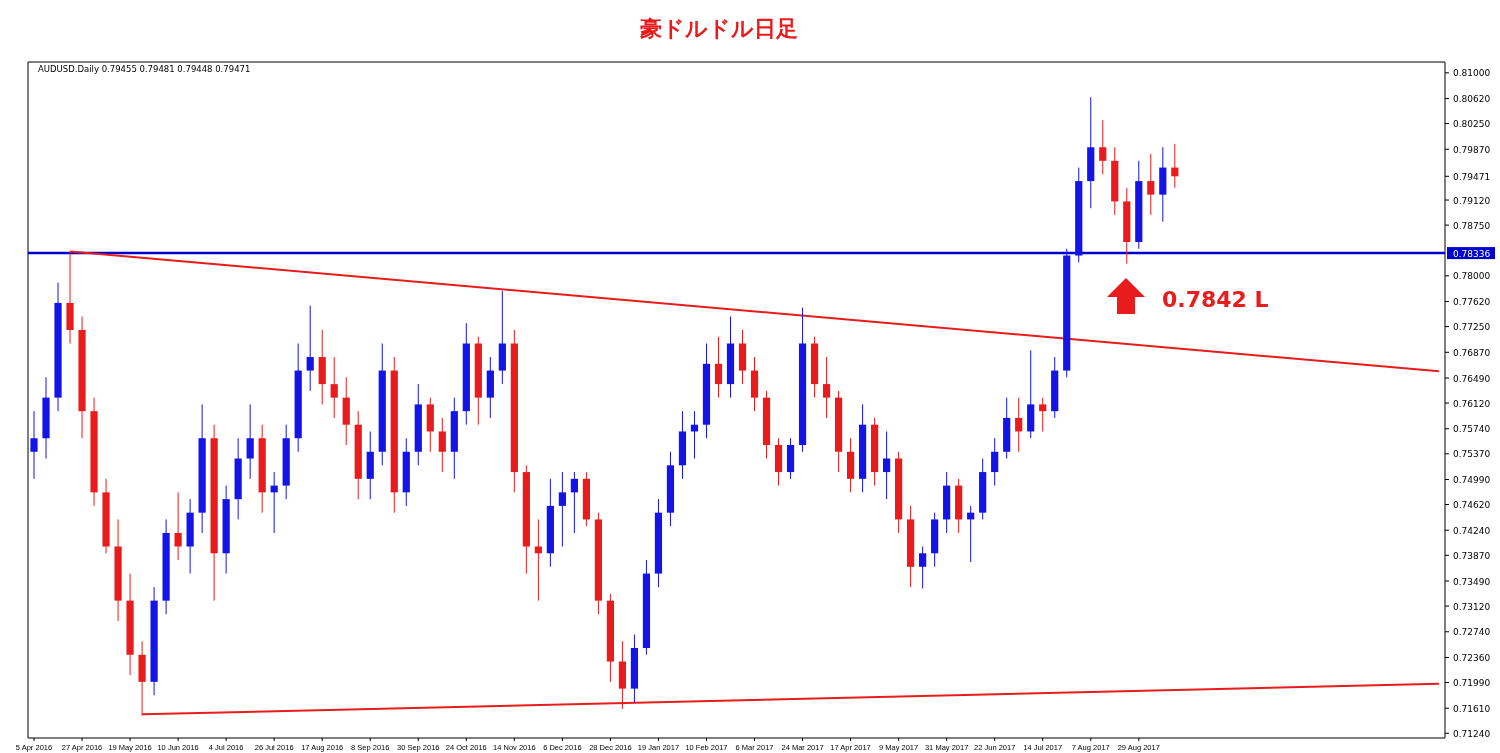 The width and height of the screenshot is (1500, 753). What do you see at coordinates (1472, 200) in the screenshot?
I see `y-tick-label: 0.79120` at bounding box center [1472, 200].